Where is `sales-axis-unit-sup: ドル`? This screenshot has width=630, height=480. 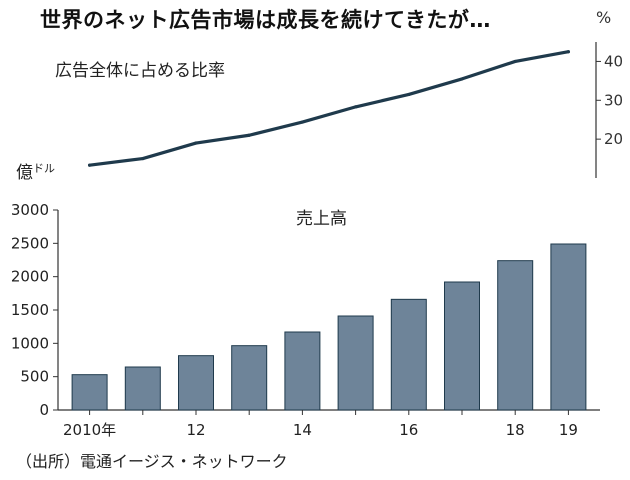 sales-axis-unit-sup: ドル is located at coordinates (44, 168).